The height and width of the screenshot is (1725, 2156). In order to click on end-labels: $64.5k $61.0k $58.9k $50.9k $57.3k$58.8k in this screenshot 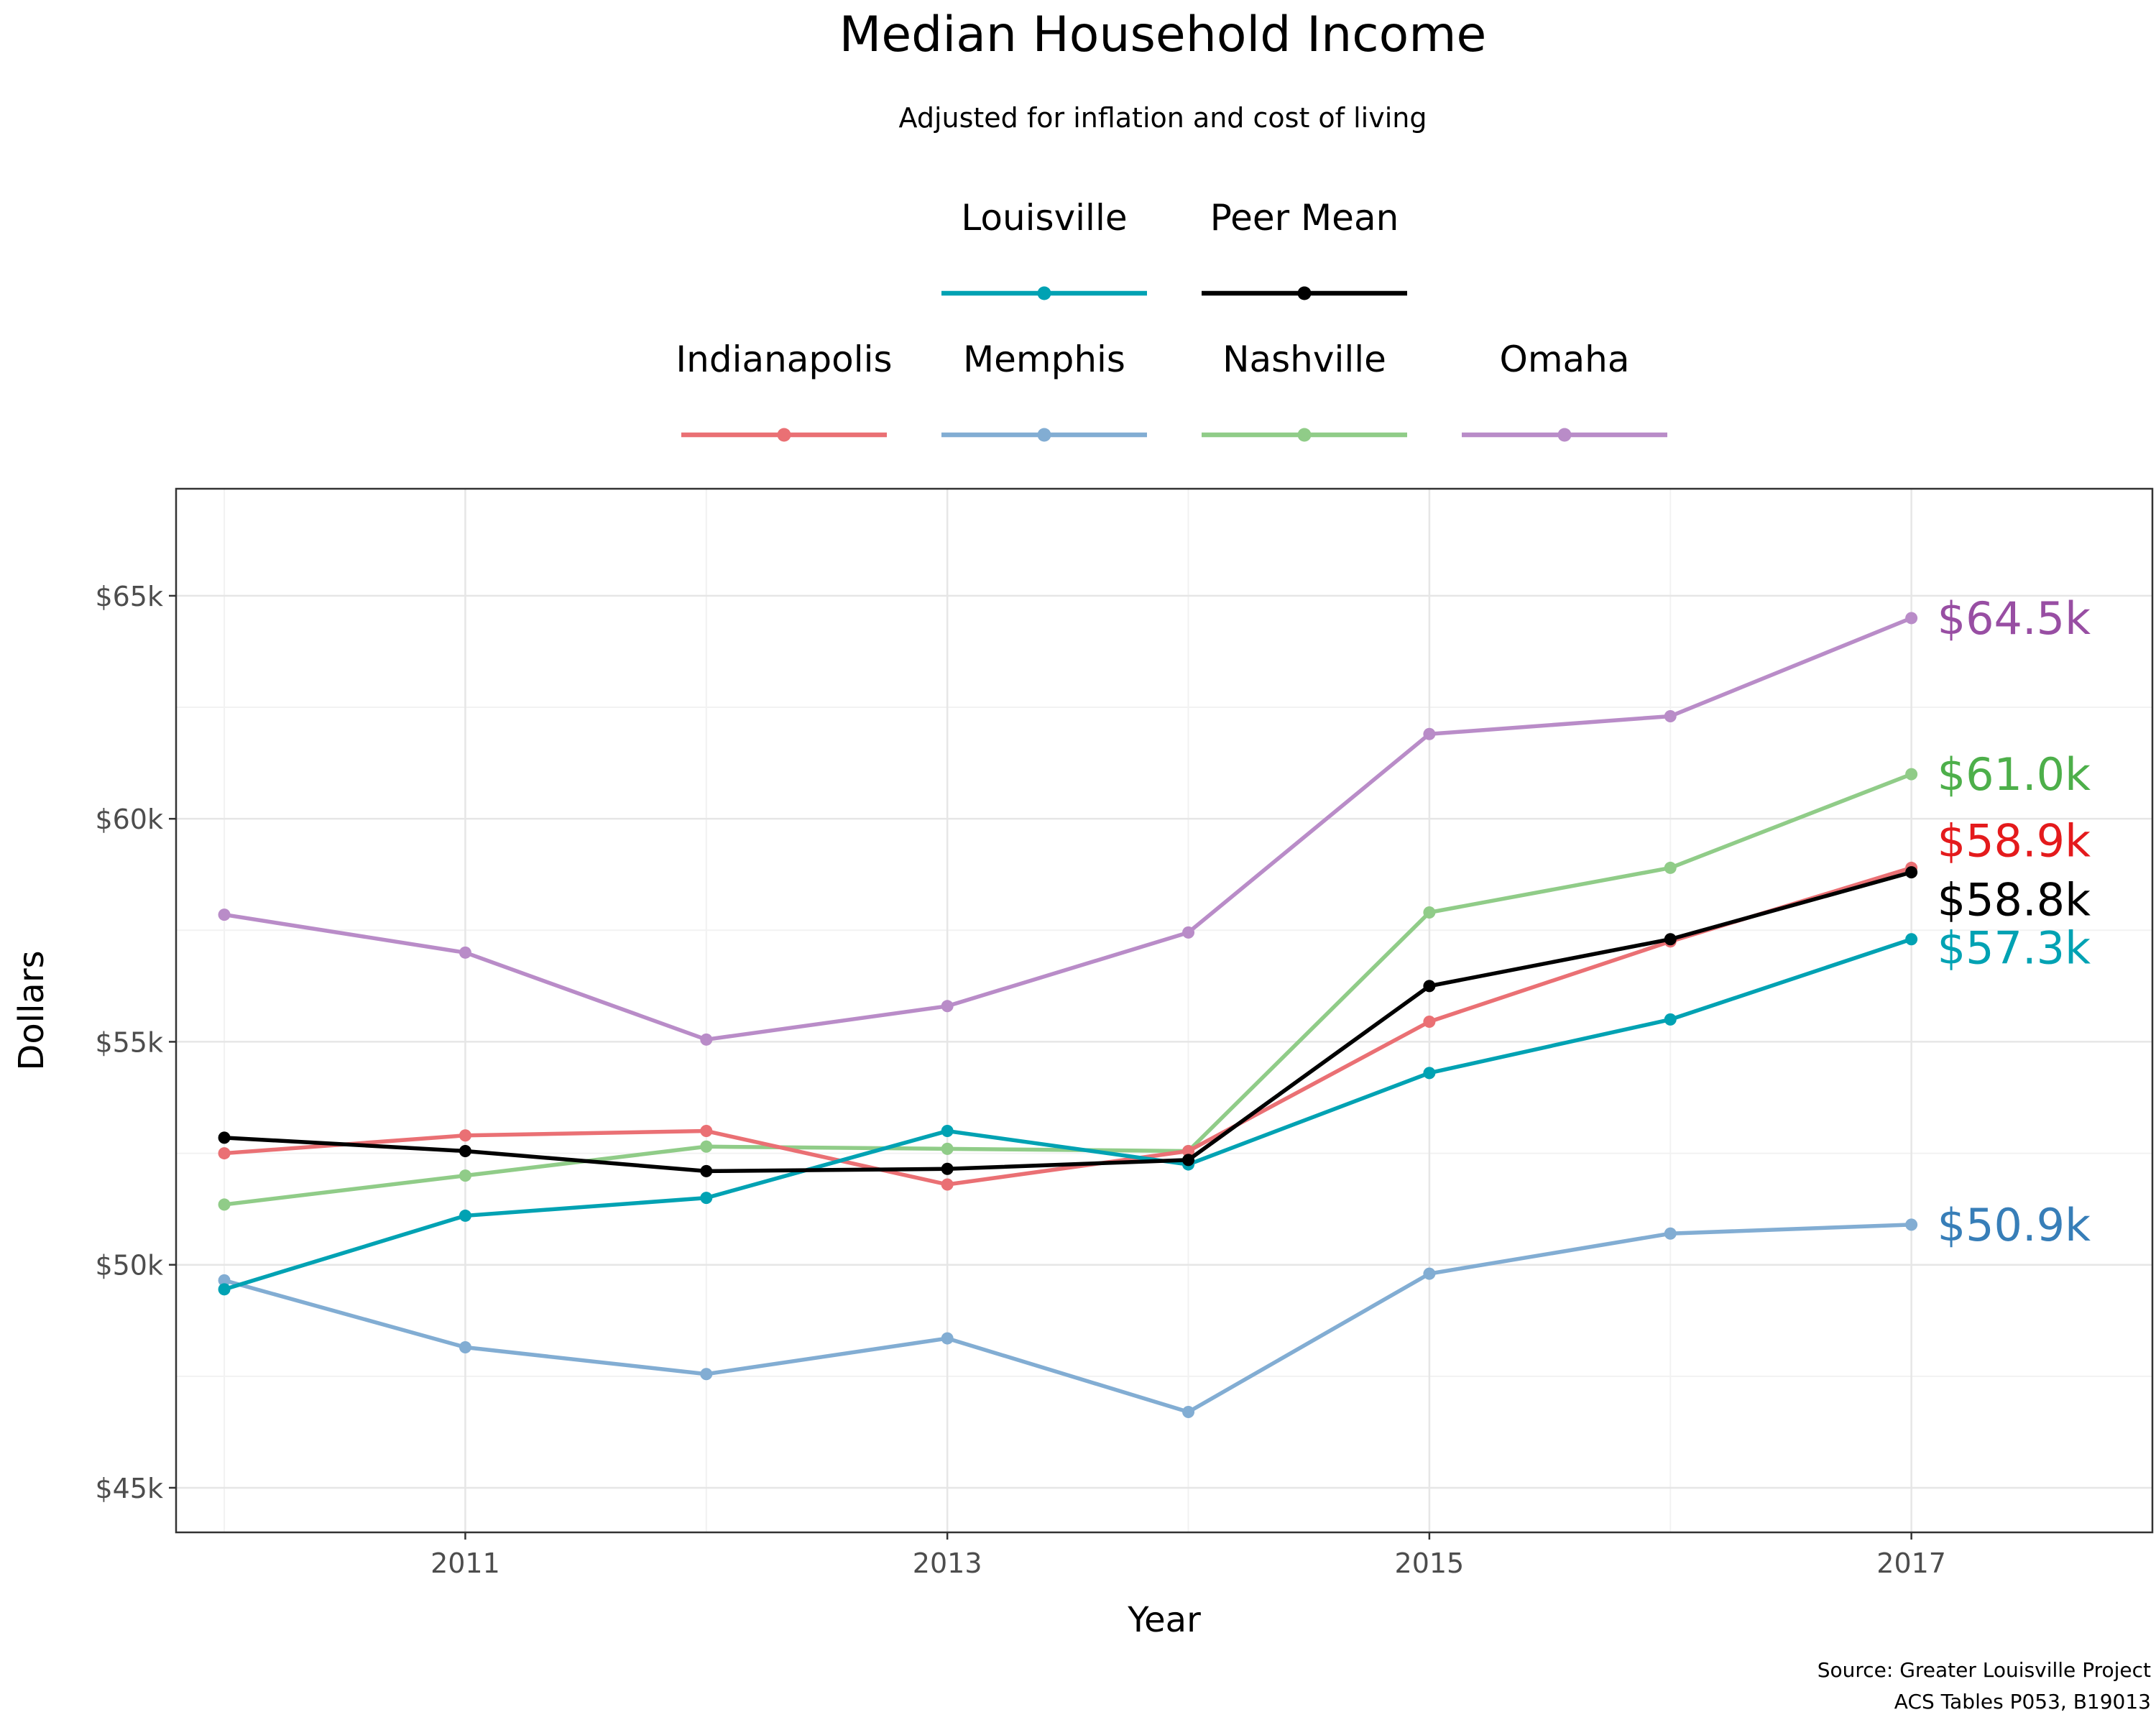, I will do `click(2014, 921)`.